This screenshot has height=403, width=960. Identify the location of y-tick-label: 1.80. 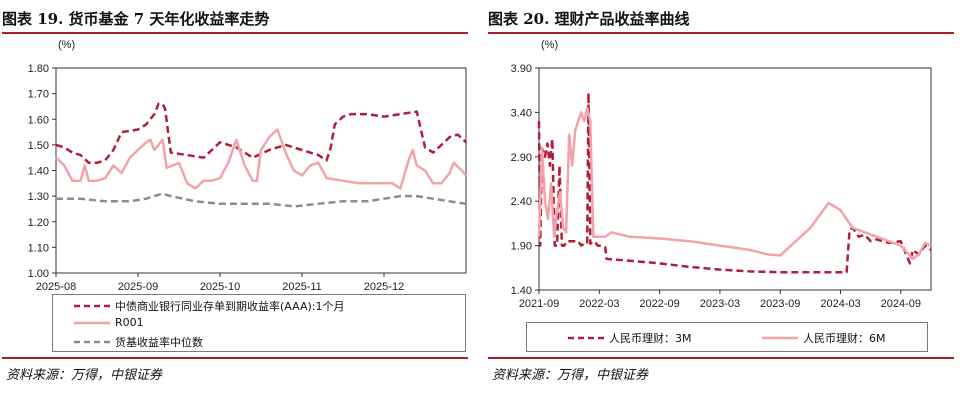
(38, 69).